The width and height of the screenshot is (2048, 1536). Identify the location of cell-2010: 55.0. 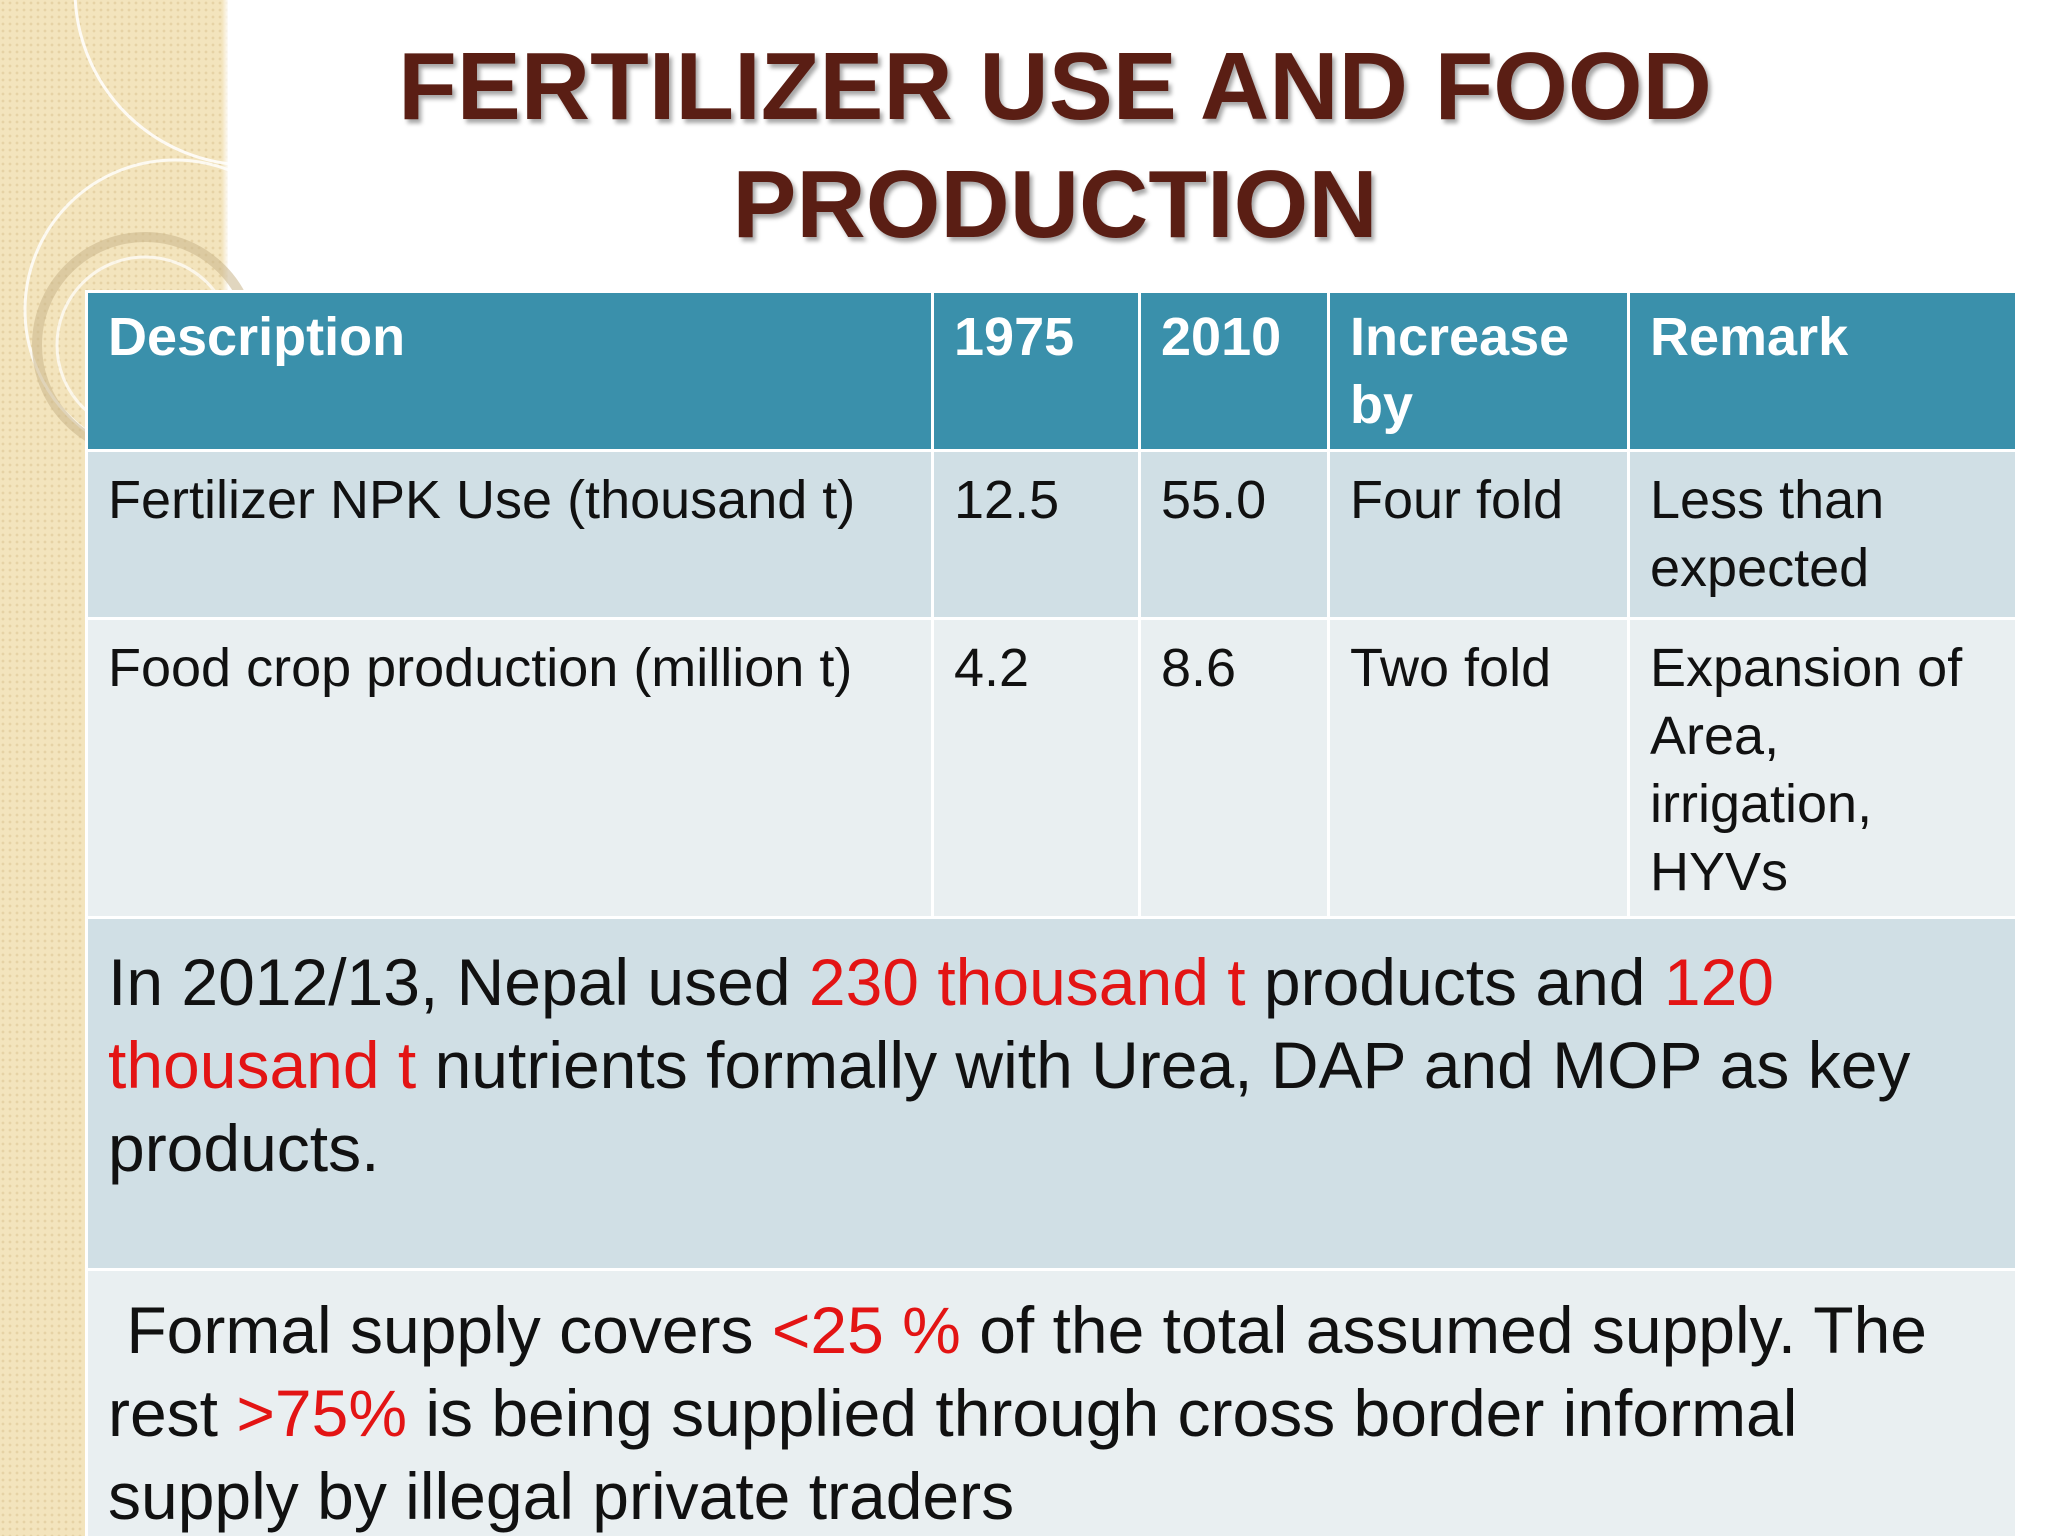
(1234, 534).